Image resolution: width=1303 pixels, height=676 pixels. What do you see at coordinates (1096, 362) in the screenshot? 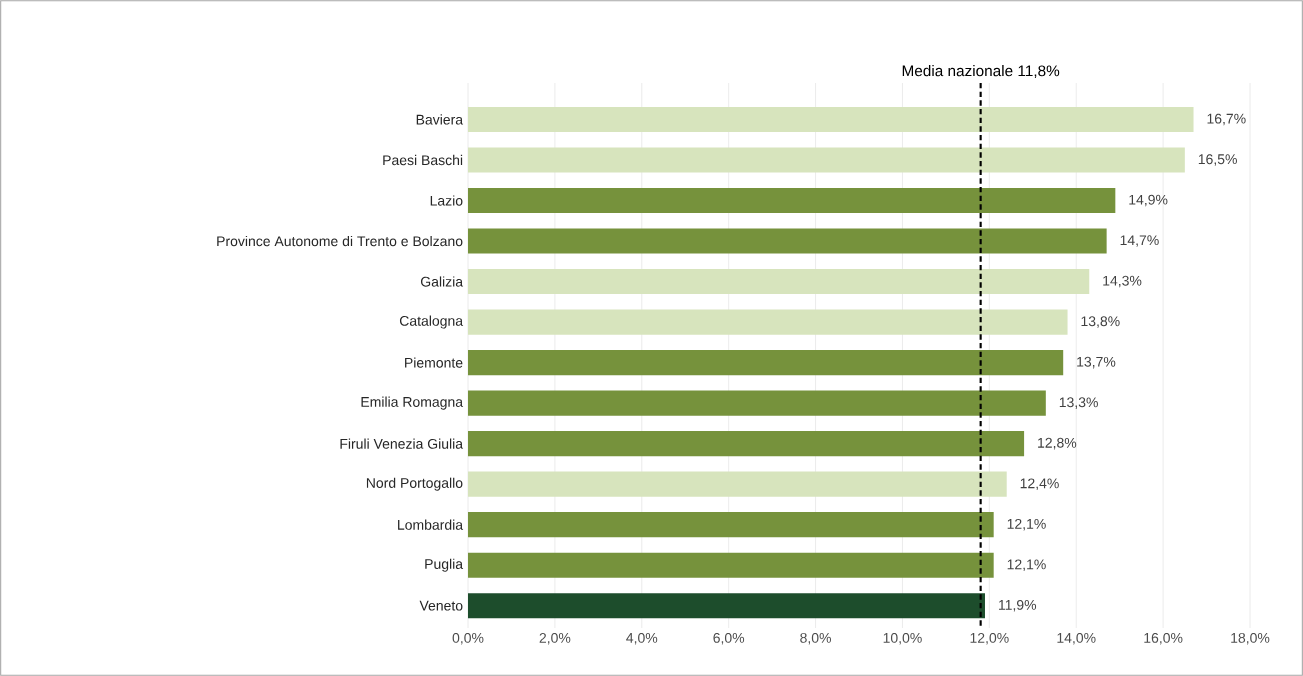
I see `data-label: 13,7%` at bounding box center [1096, 362].